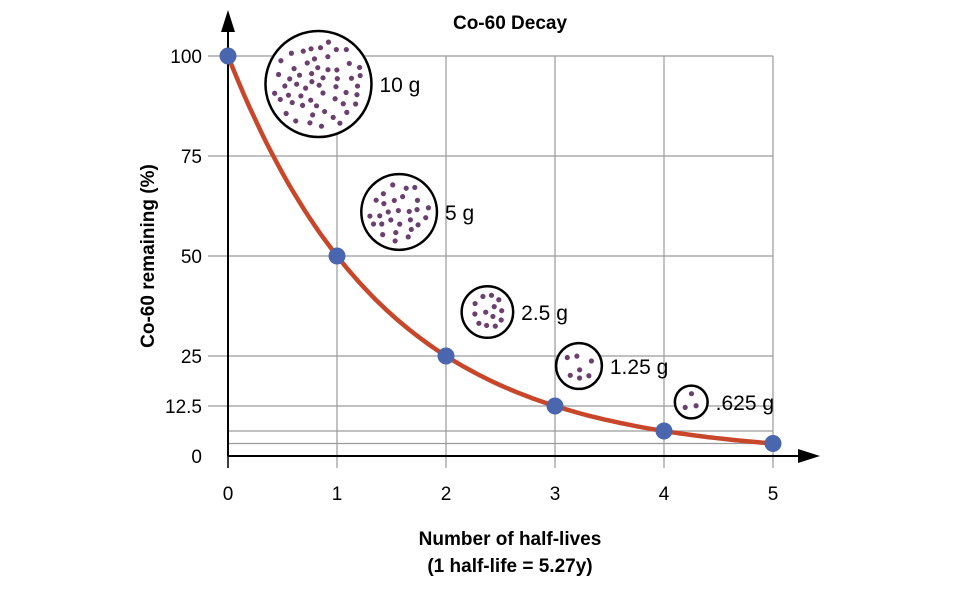 Image resolution: width=975 pixels, height=599 pixels. Describe the element at coordinates (544, 313) in the screenshot. I see `sample-mass-label: 2.5 g` at that location.